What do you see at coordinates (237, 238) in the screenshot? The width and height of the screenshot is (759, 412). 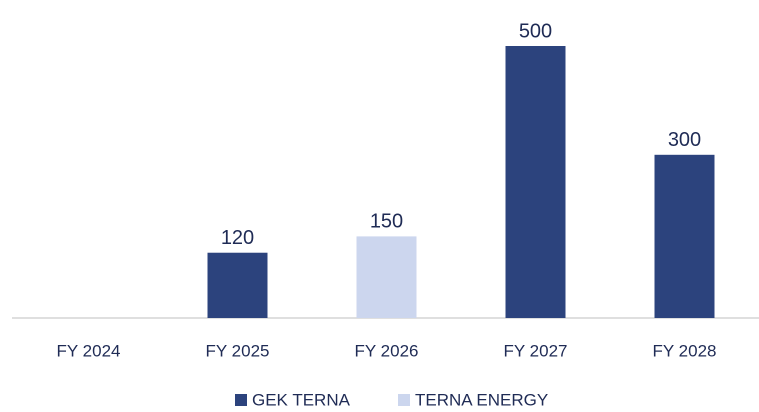 I see `data-label: 120` at bounding box center [237, 238].